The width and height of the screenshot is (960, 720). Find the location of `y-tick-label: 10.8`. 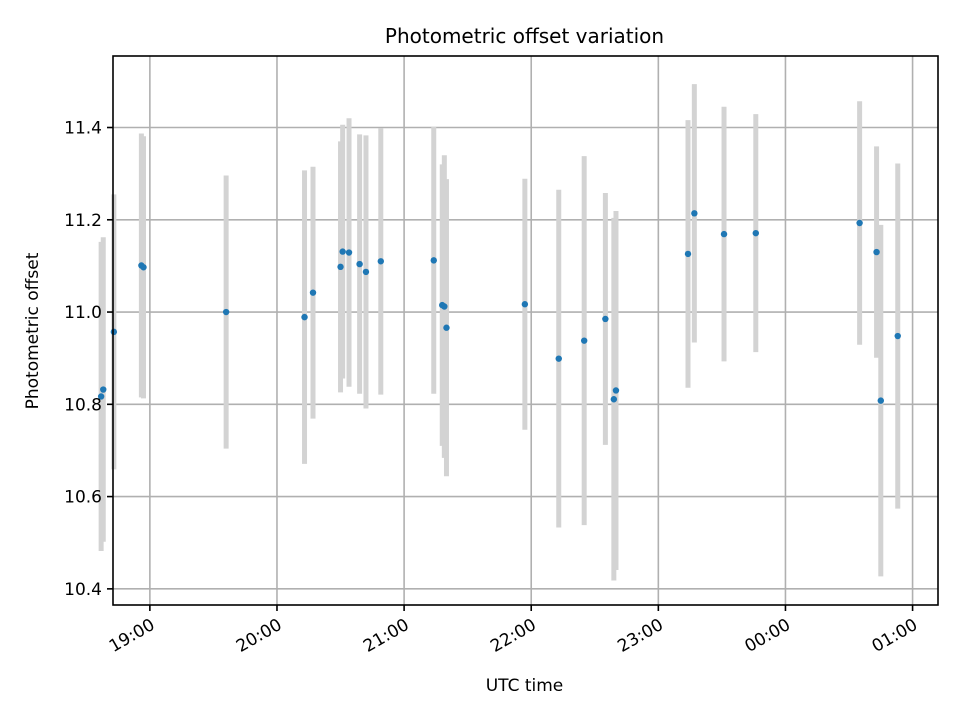

y-tick-label: 10.8 is located at coordinates (83, 405).